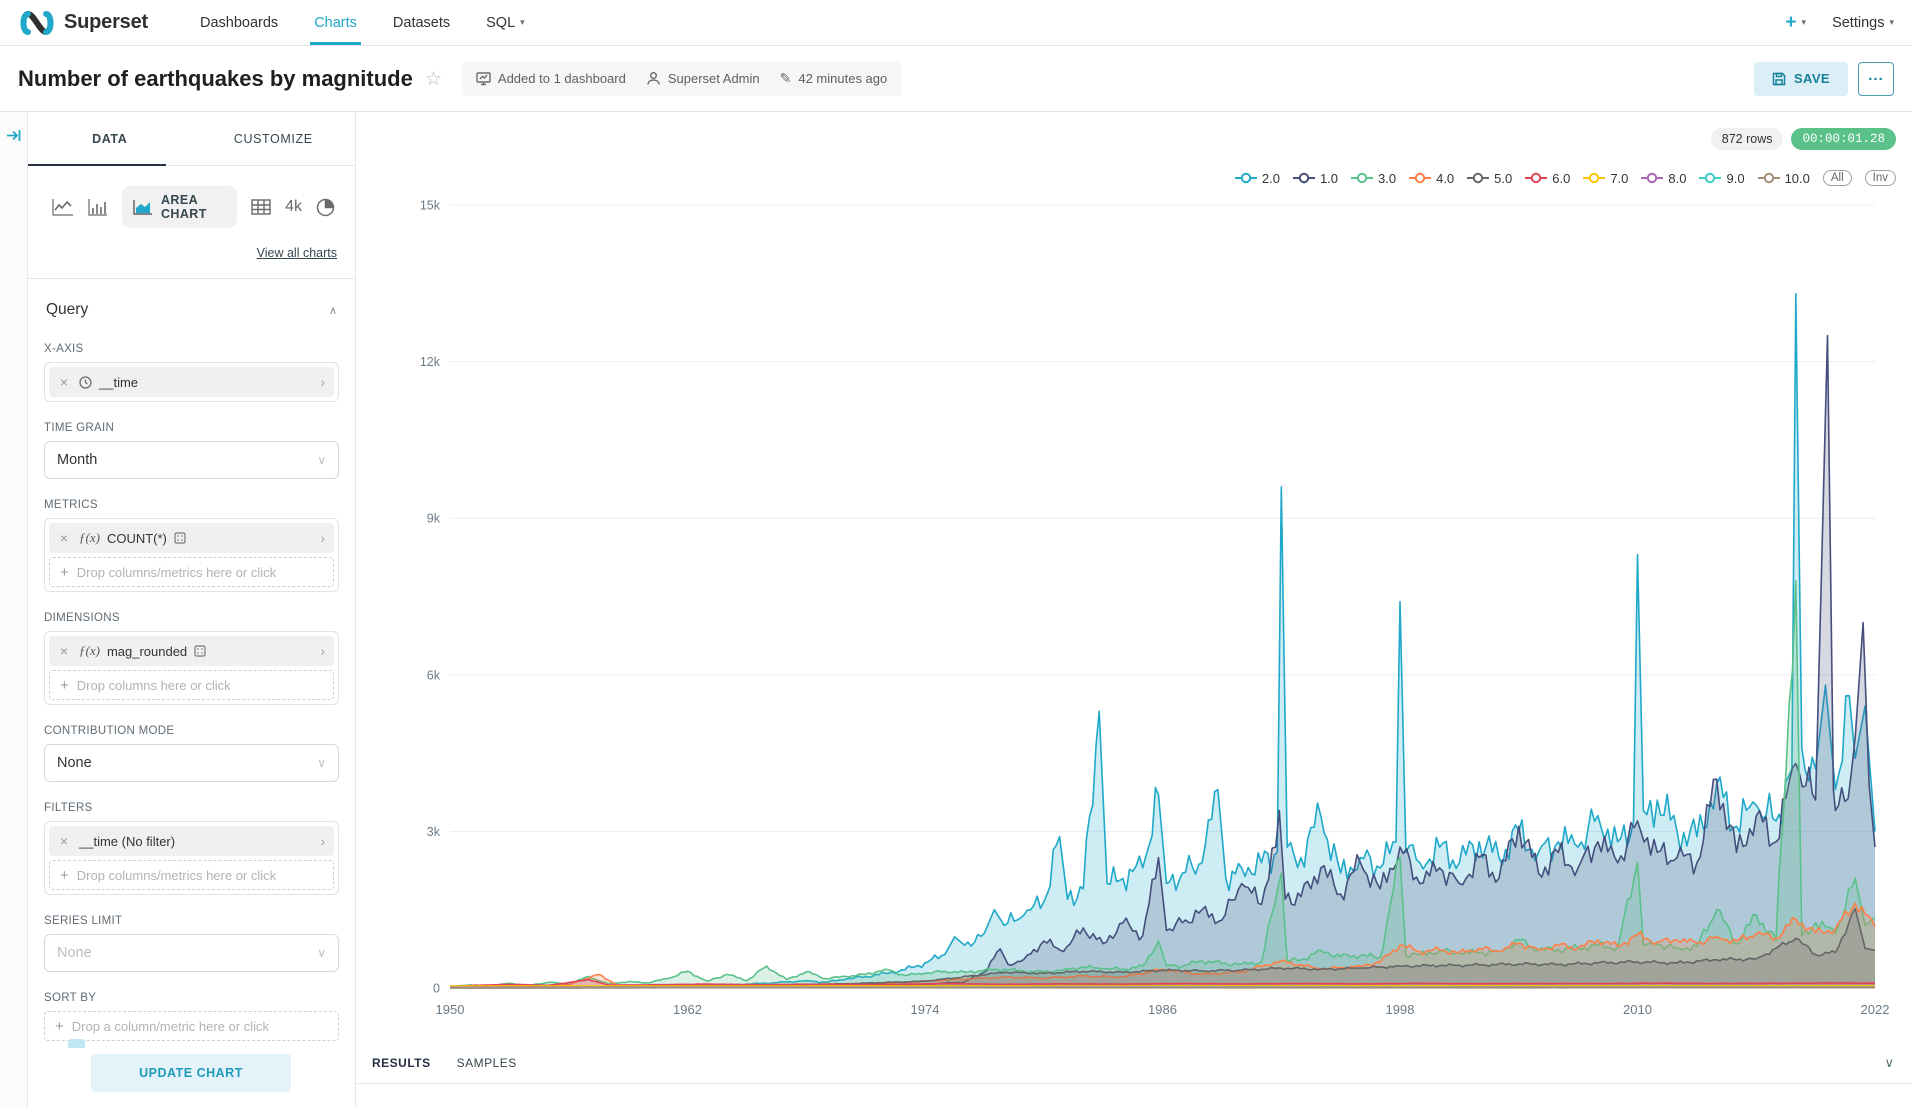  I want to click on view-all-charts-link: View all charts, so click(296, 253).